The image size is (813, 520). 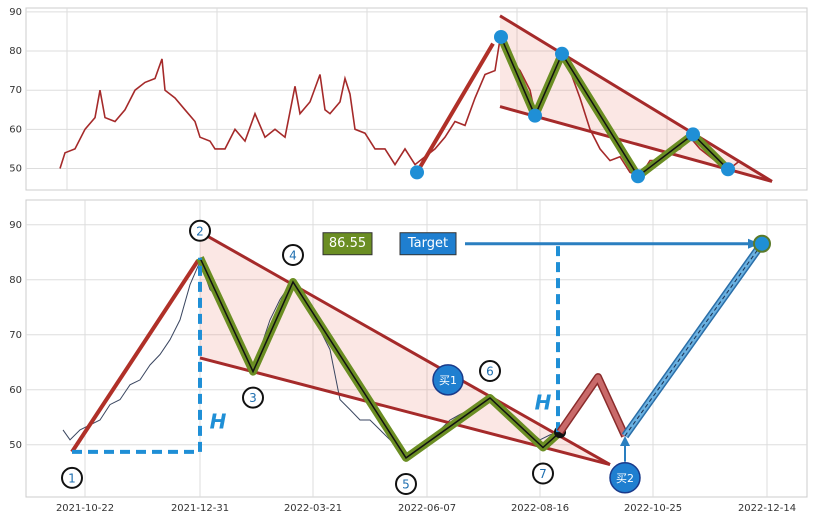 What do you see at coordinates (653, 508) in the screenshot?
I see `x-tick-label: 2022-10-25` at bounding box center [653, 508].